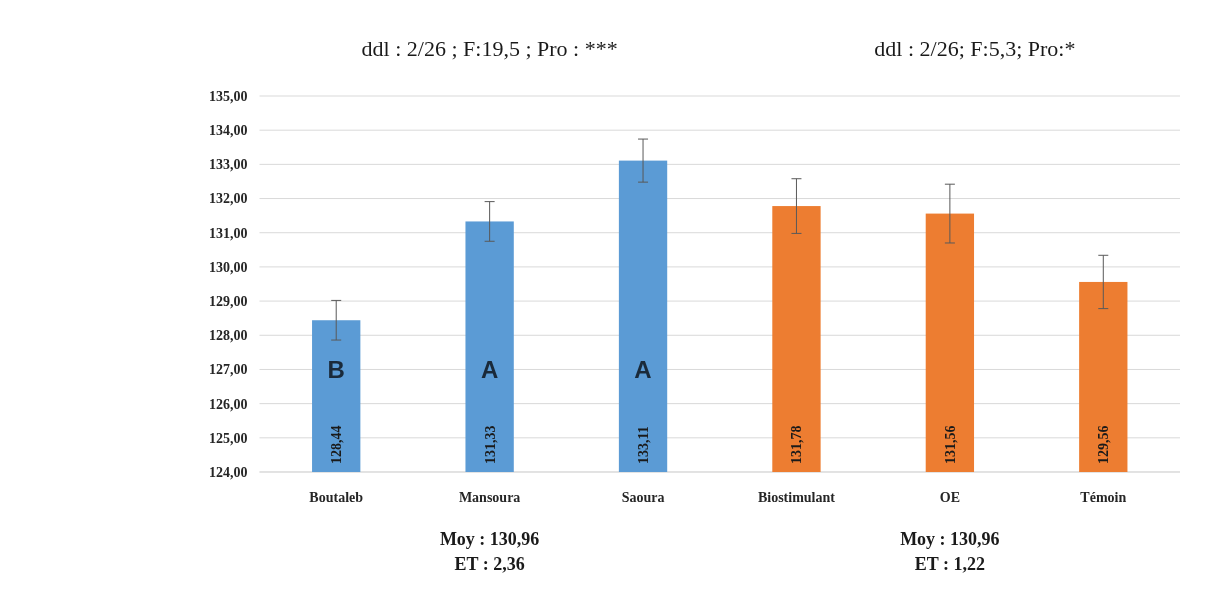 This screenshot has width=1205, height=592. Describe the element at coordinates (336, 370) in the screenshot. I see `annotation: B` at that location.